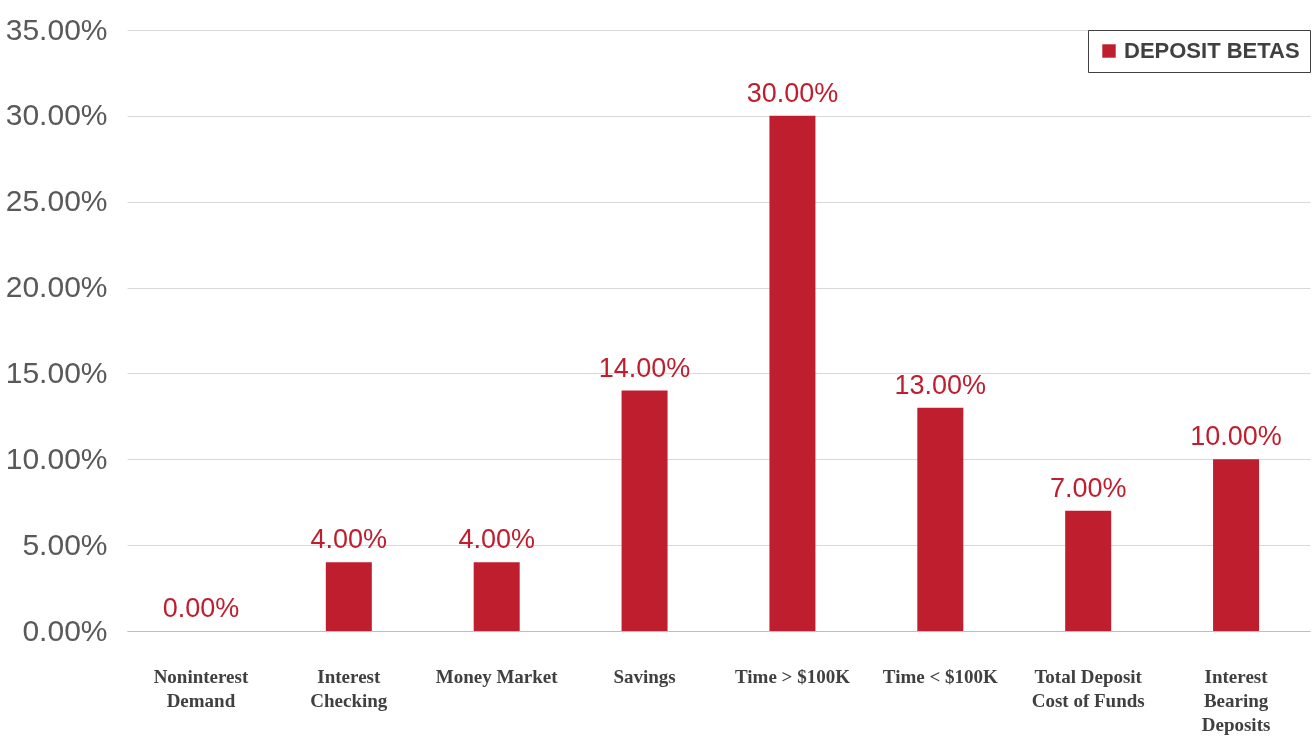 The width and height of the screenshot is (1315, 739). What do you see at coordinates (1088, 487) in the screenshot?
I see `data-label: 7.00%` at bounding box center [1088, 487].